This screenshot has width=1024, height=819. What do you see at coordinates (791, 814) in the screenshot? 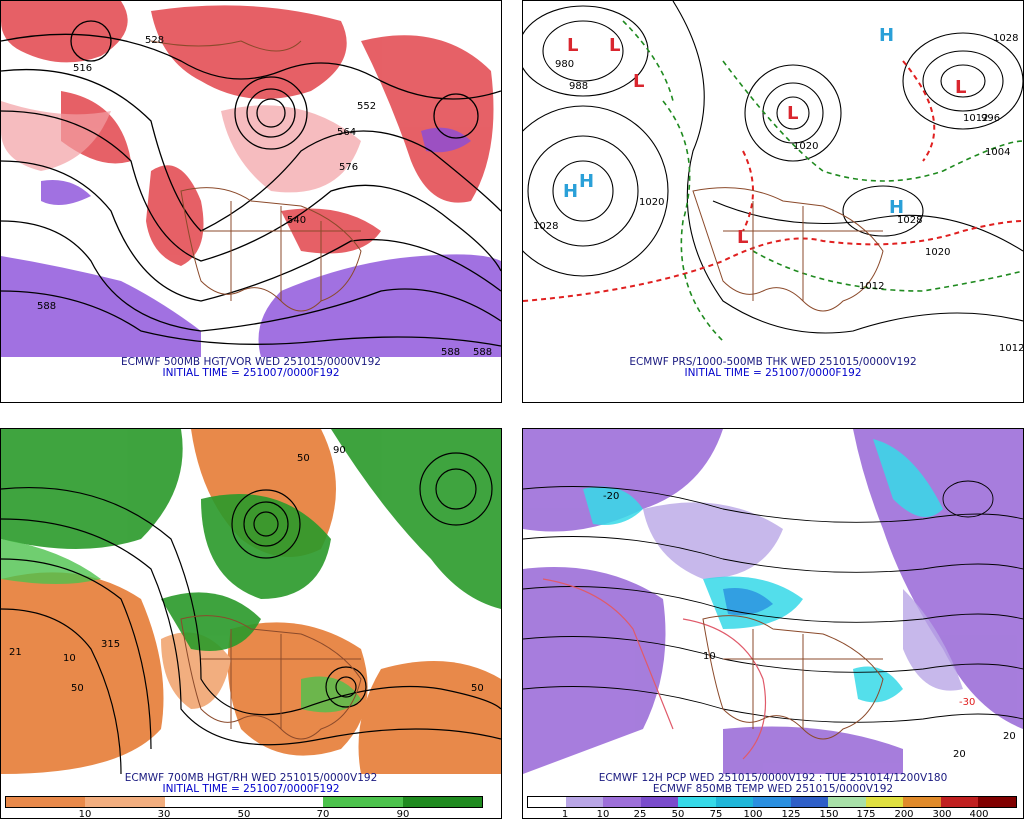
I see `scale-label: 125` at bounding box center [791, 814].